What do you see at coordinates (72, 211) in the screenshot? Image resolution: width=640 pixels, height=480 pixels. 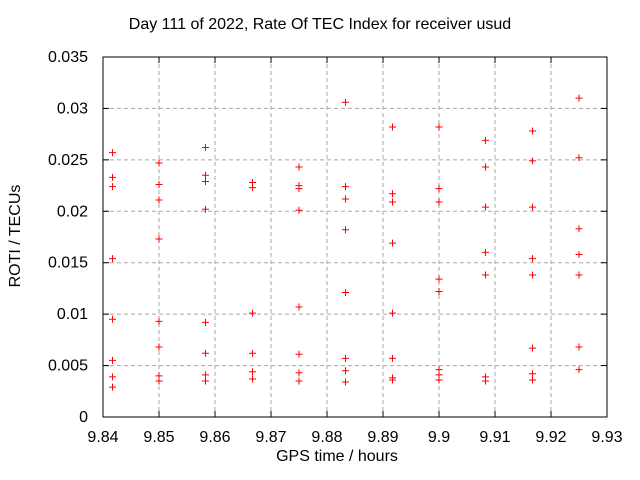 I see `y-tick-label: 0.02` at bounding box center [72, 211].